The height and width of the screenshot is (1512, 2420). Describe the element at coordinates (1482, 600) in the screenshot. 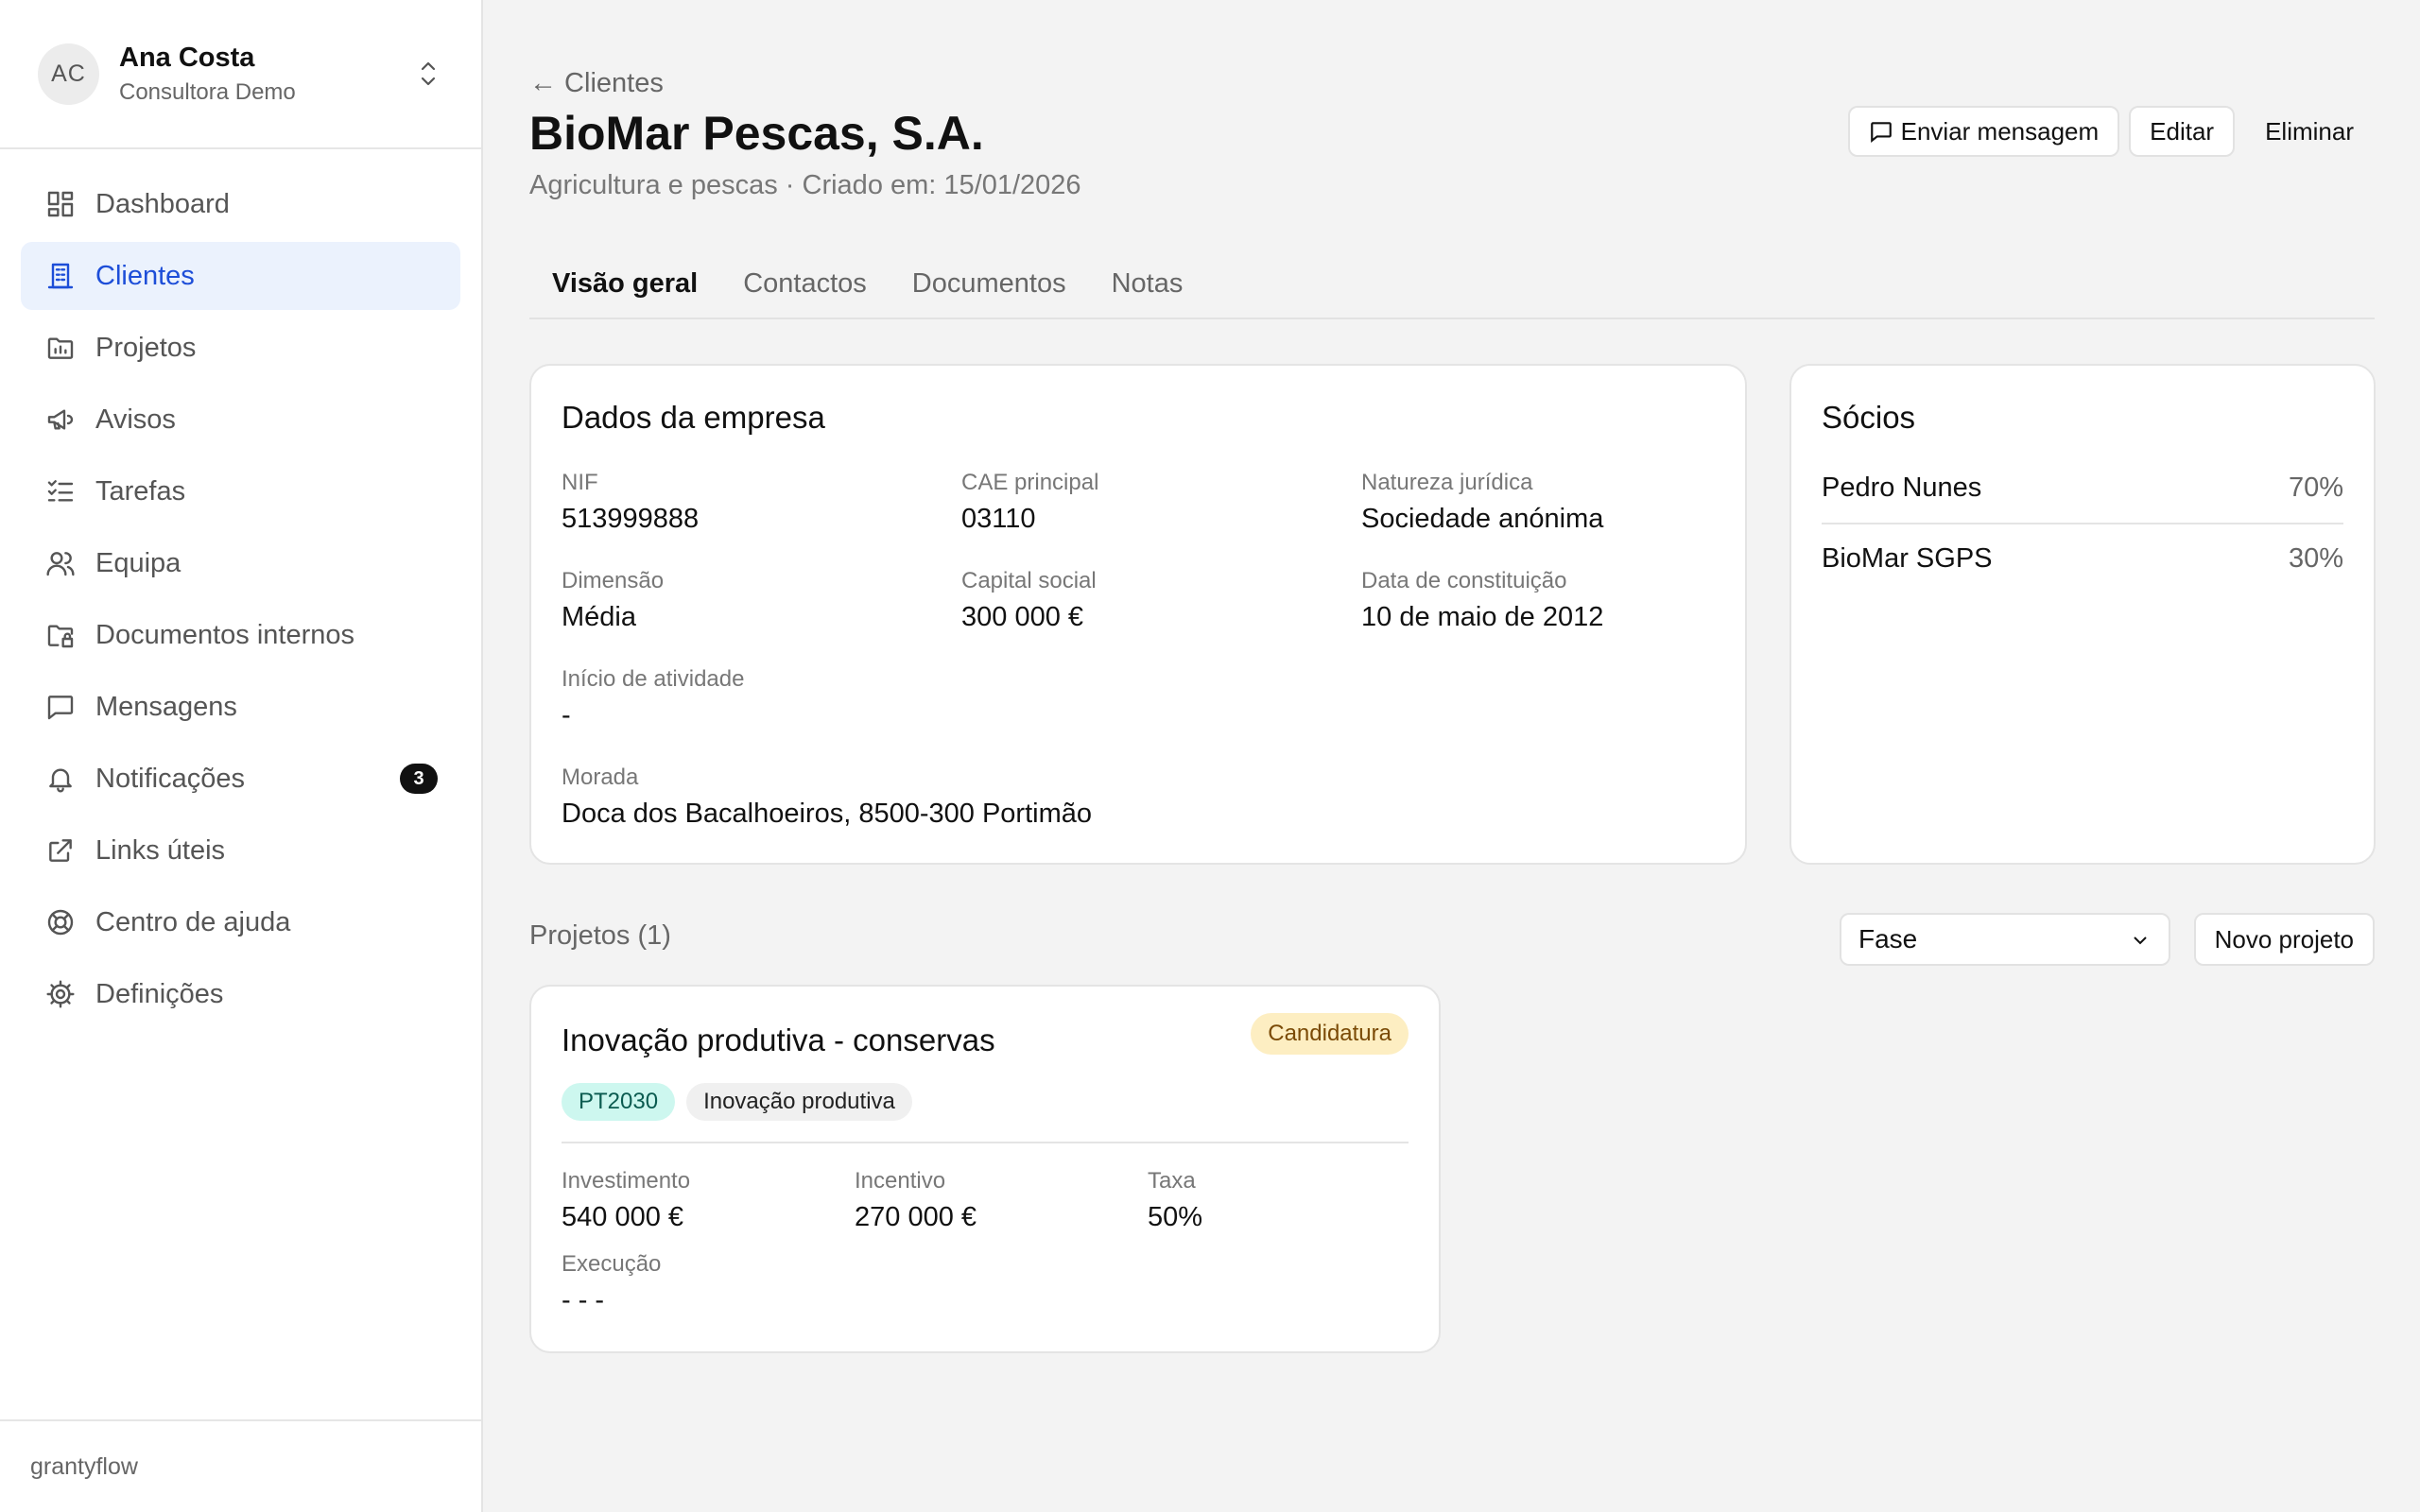

I see `field-founded: Data de constituição 10 de maio de 2012` at that location.